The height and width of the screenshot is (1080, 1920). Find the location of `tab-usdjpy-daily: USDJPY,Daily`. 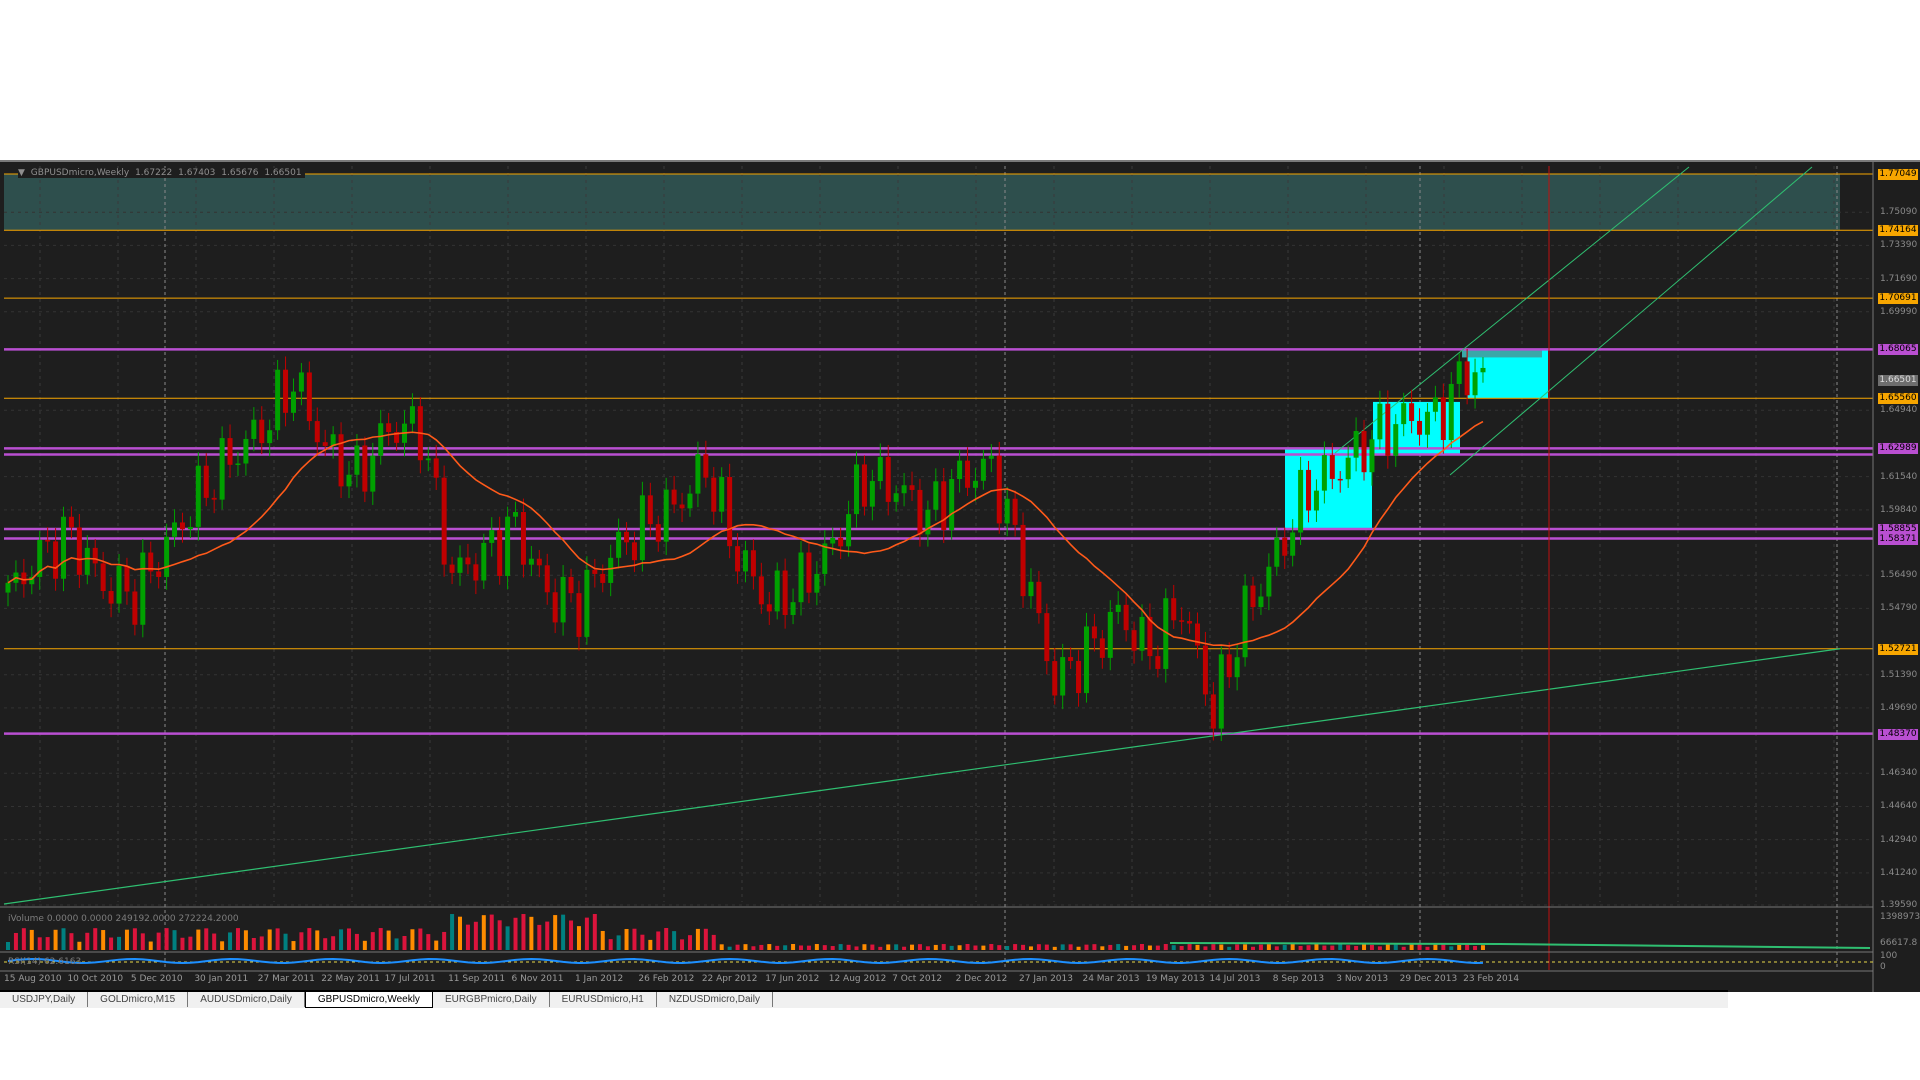

tab-usdjpy-daily: USDJPY,Daily is located at coordinates (44, 999).